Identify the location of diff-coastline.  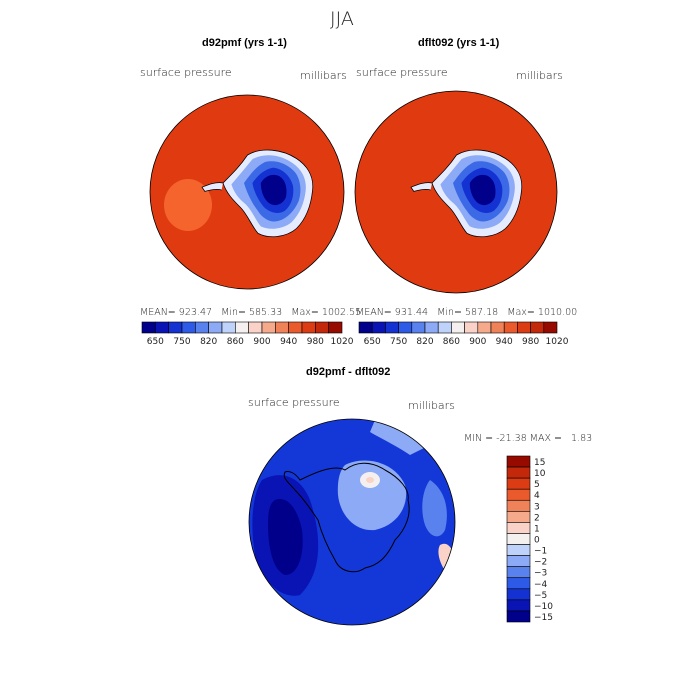
(346, 517).